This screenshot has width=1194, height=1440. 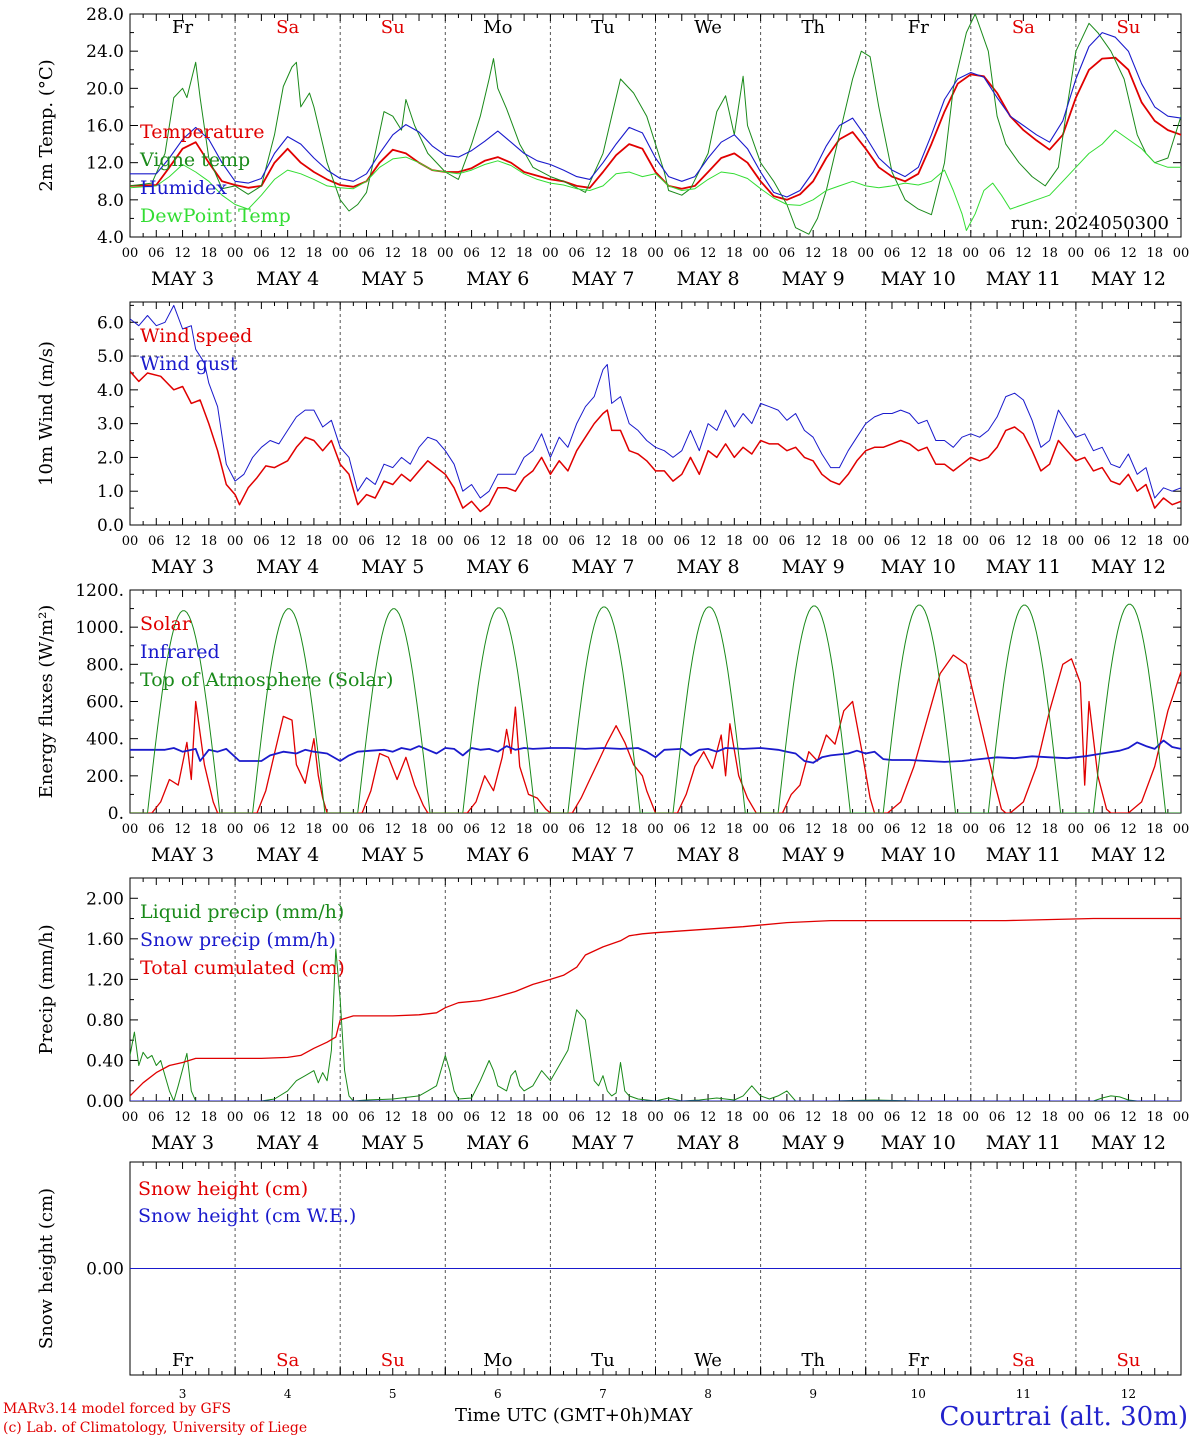 I want to click on date-label: MAY 5, so click(x=392, y=855).